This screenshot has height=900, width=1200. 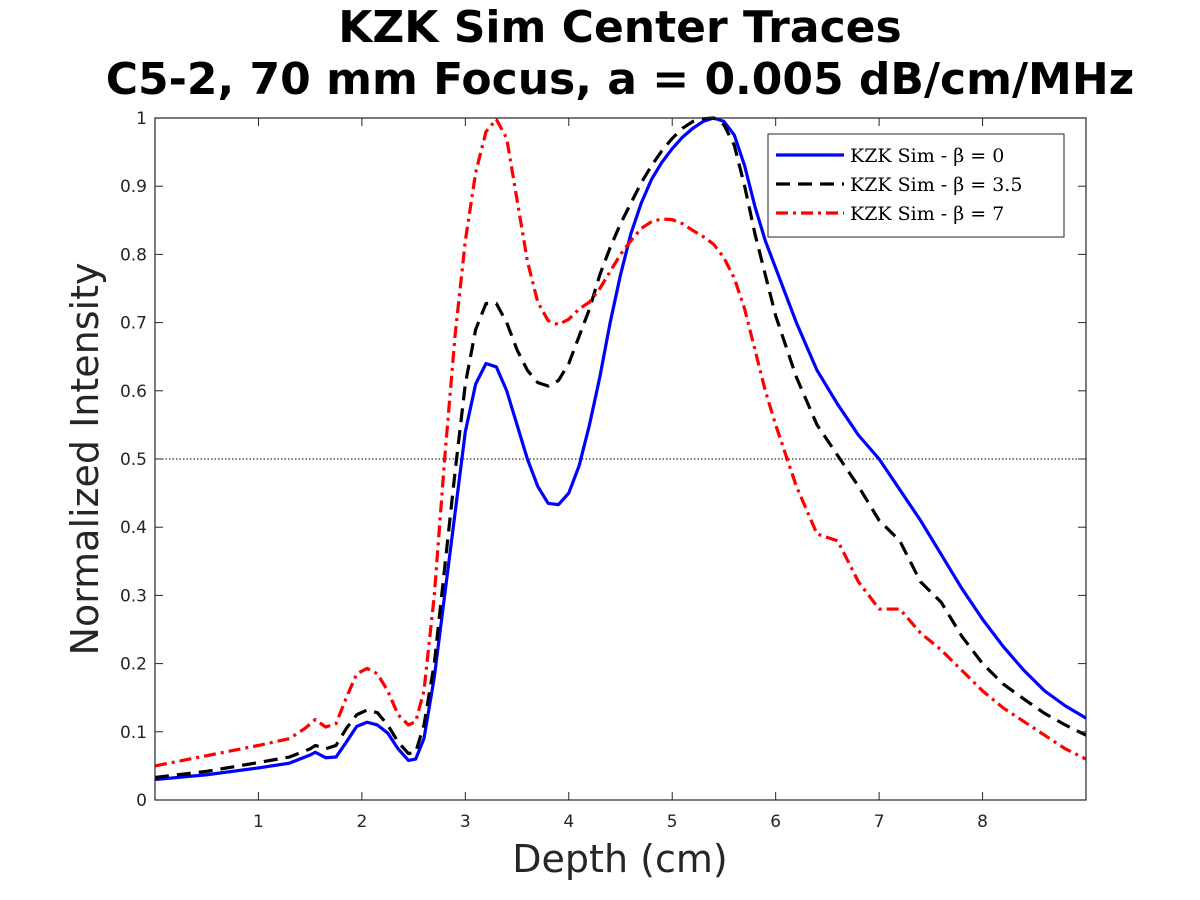 What do you see at coordinates (133, 596) in the screenshot?
I see `y-tick-label: 0.3` at bounding box center [133, 596].